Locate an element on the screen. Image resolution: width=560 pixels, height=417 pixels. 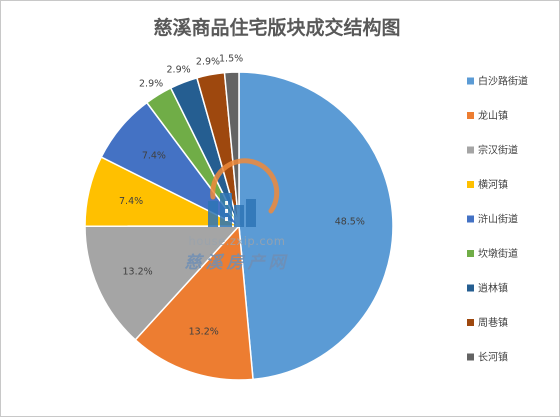
slice-label-8: 2.9% is located at coordinates (208, 61).